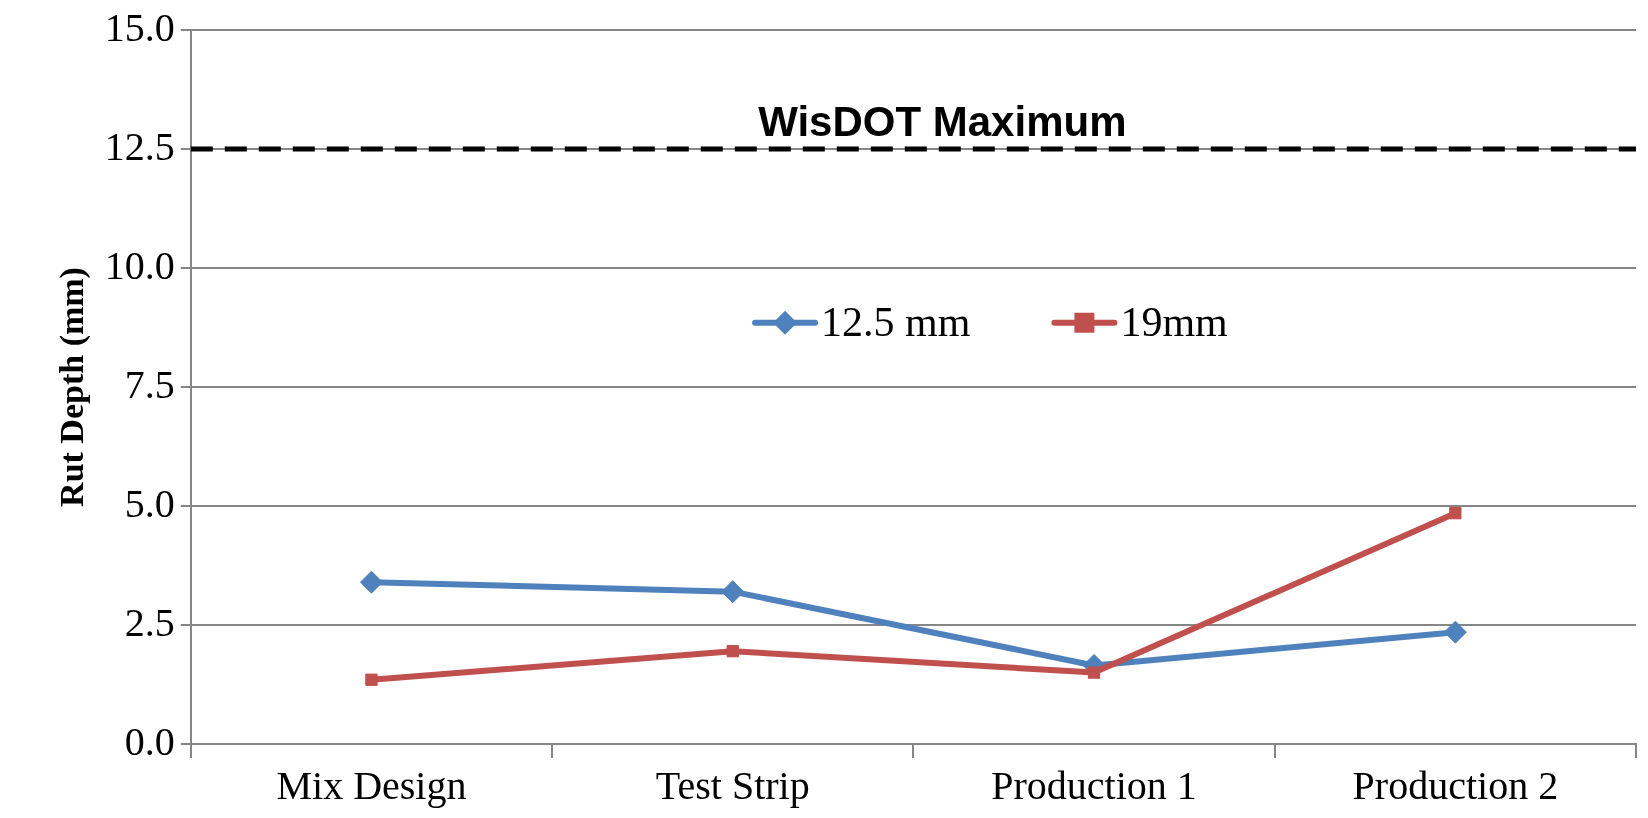  I want to click on y-tick-label: 5.0, so click(149, 503).